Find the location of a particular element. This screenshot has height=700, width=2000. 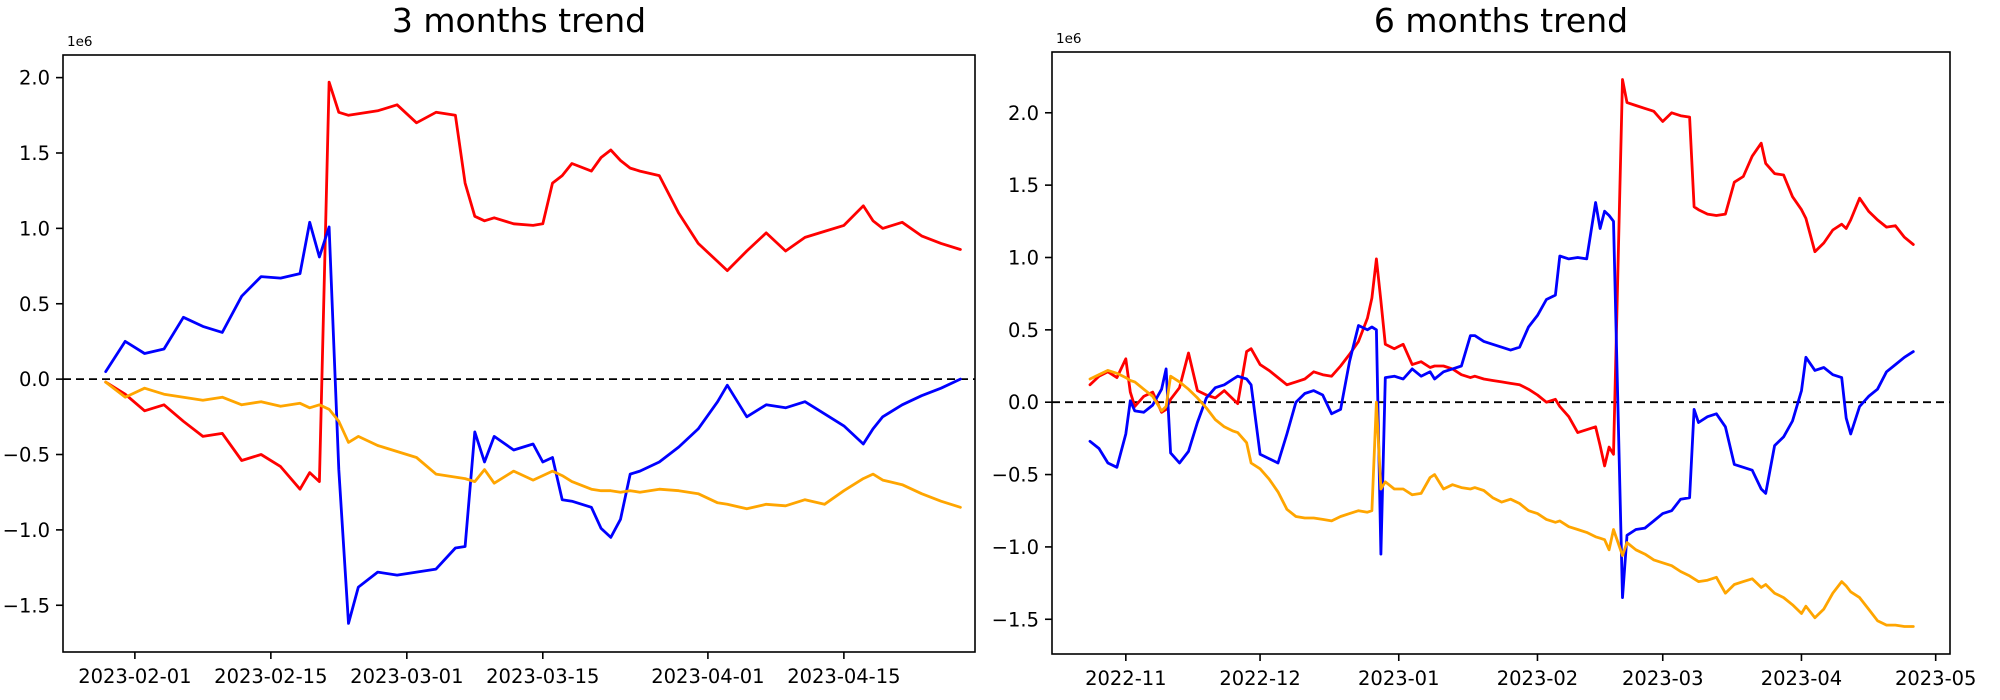

chart-6m-y-tick-label: −0.5 is located at coordinates (1015, 475).